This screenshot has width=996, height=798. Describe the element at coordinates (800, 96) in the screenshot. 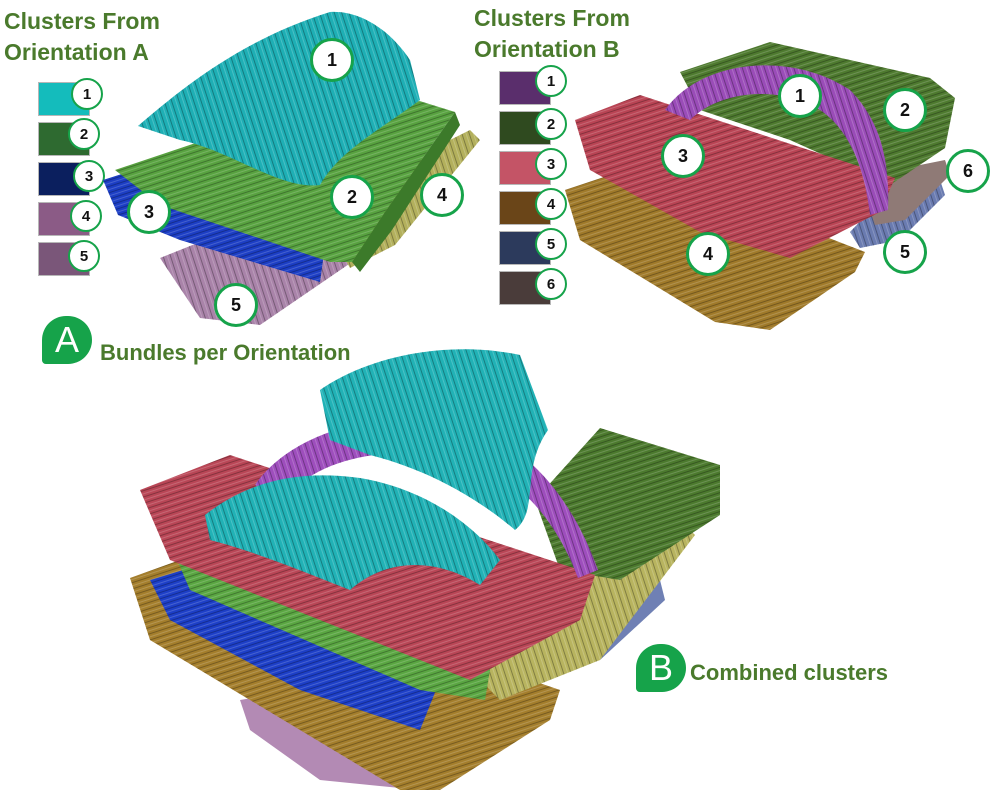

I see `callout-b-1: 1` at that location.